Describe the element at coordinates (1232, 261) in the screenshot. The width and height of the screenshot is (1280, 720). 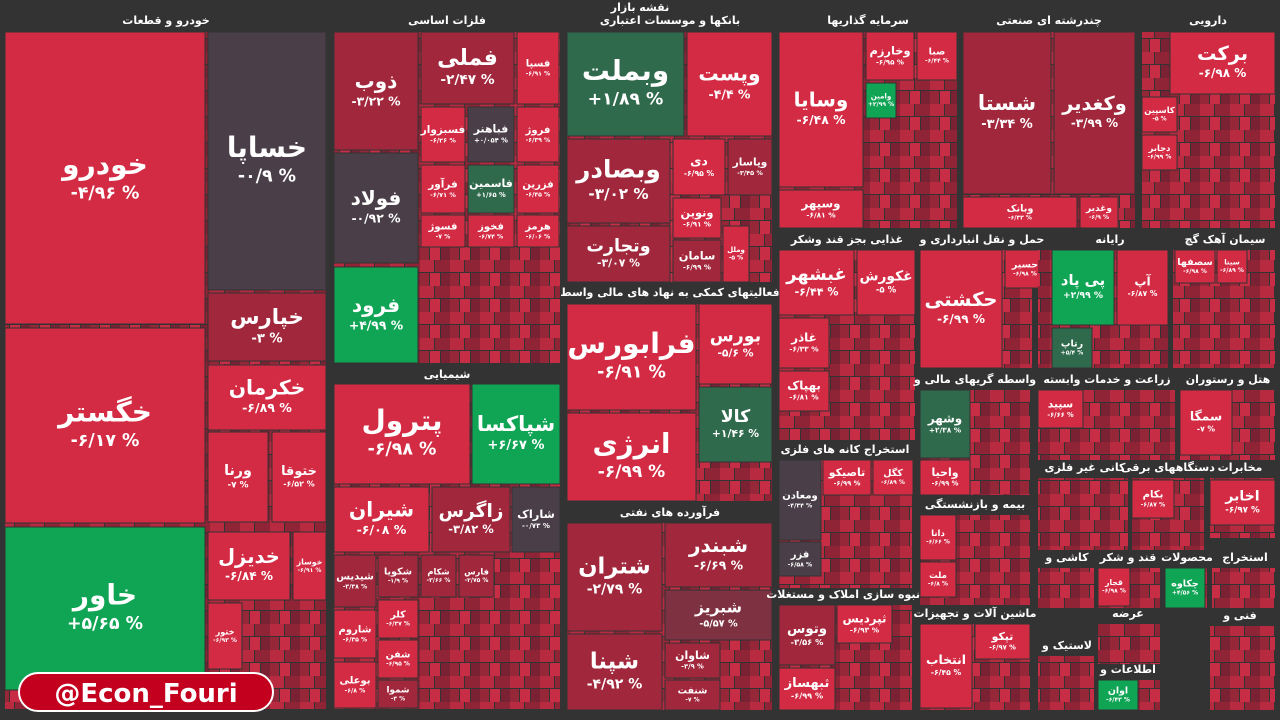
I see `tile-name: سیتا` at that location.